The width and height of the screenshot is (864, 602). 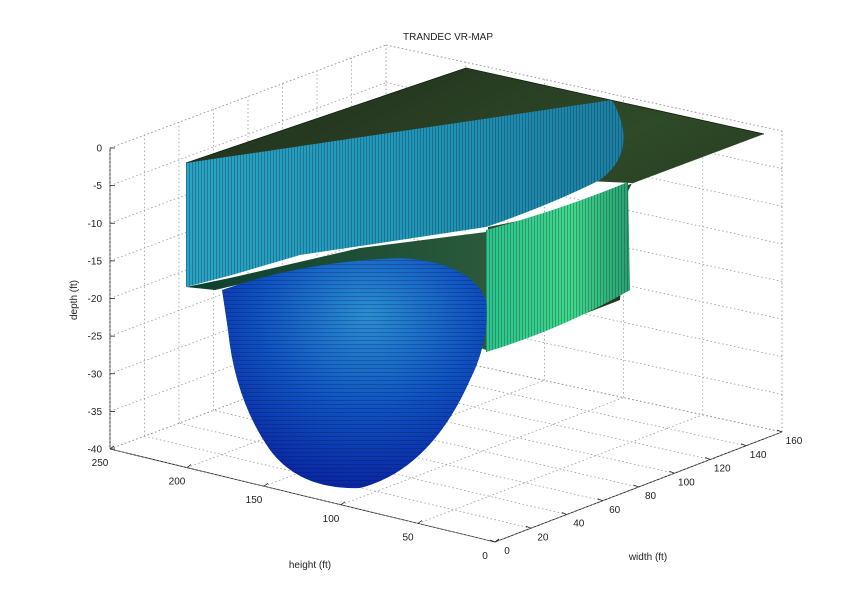 I want to click on y-tick-label: 100, so click(x=331, y=519).